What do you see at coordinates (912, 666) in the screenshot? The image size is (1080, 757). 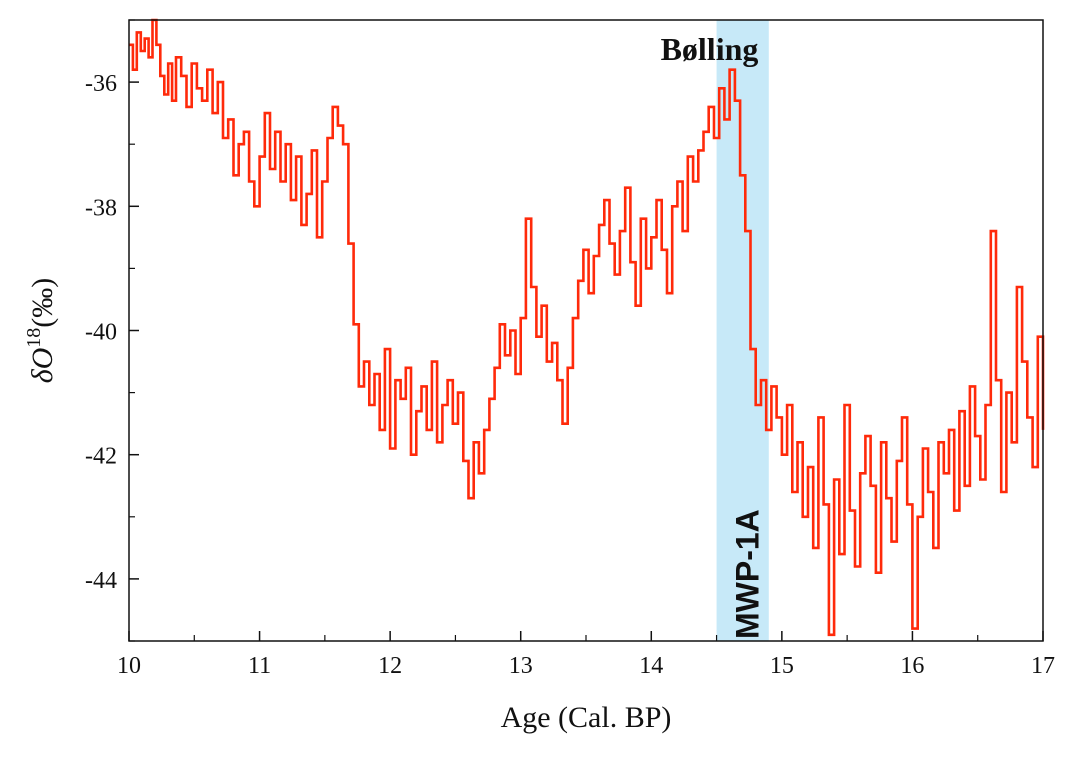 I see `x-tick-label: 16` at bounding box center [912, 666].